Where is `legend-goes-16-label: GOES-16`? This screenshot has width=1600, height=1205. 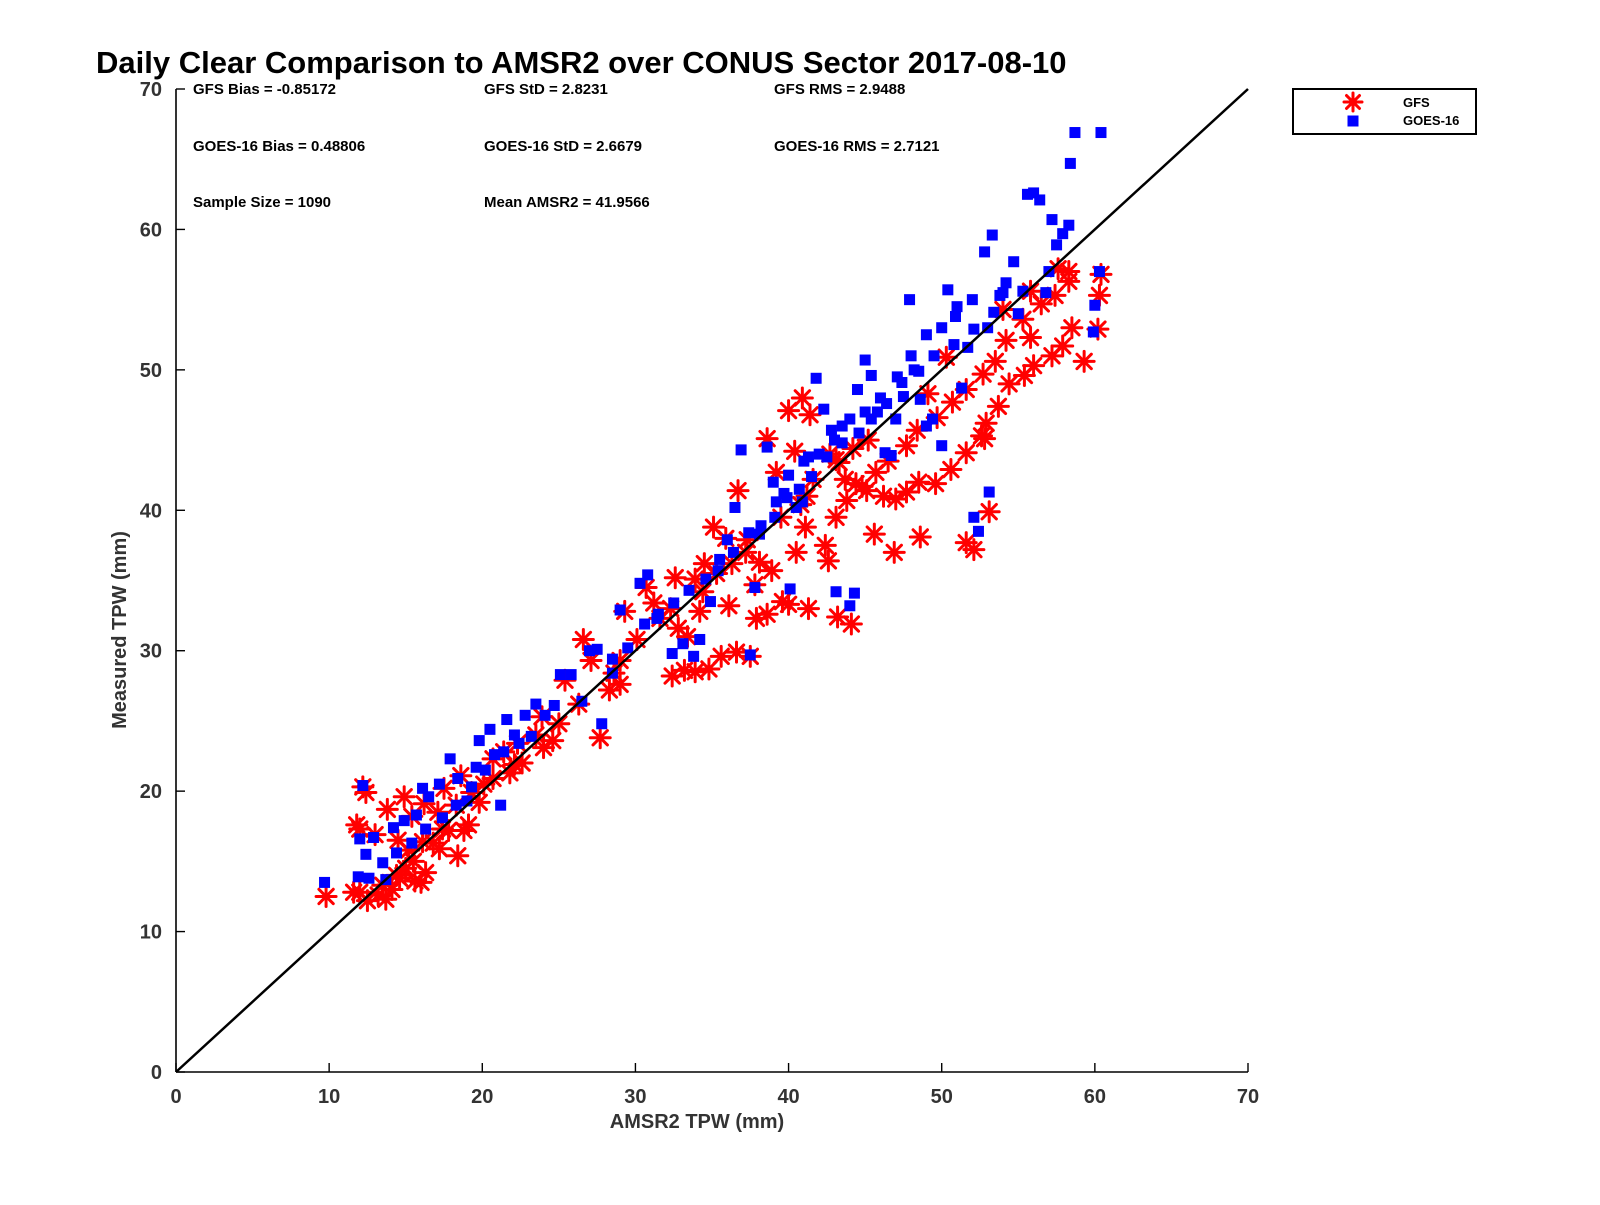
legend-goes-16-label: GOES-16 is located at coordinates (1431, 120).